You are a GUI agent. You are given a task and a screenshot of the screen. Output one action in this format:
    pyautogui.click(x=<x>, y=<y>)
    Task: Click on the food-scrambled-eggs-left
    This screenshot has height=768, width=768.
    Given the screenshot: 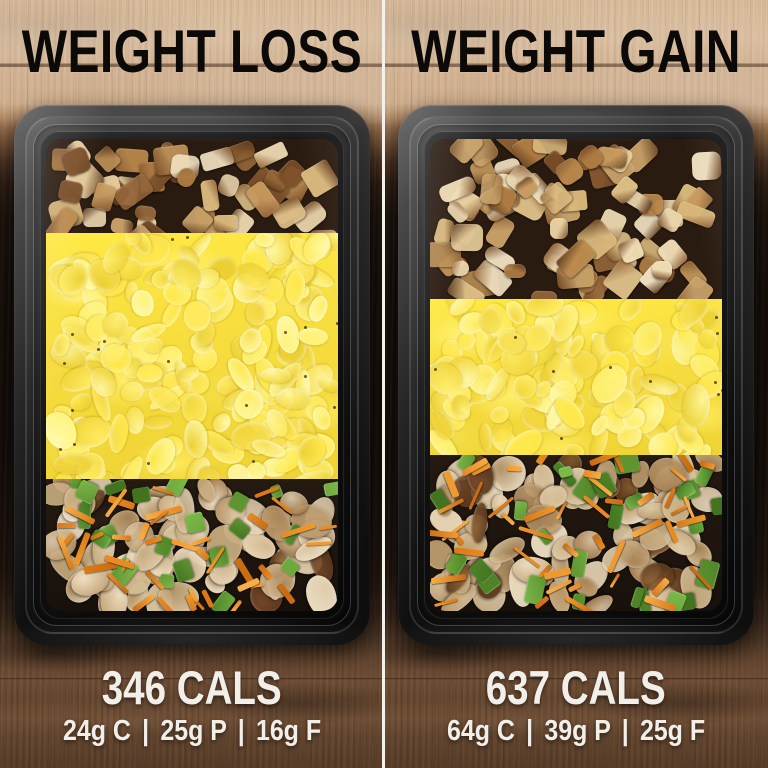 What is the action you would take?
    pyautogui.click(x=192, y=361)
    